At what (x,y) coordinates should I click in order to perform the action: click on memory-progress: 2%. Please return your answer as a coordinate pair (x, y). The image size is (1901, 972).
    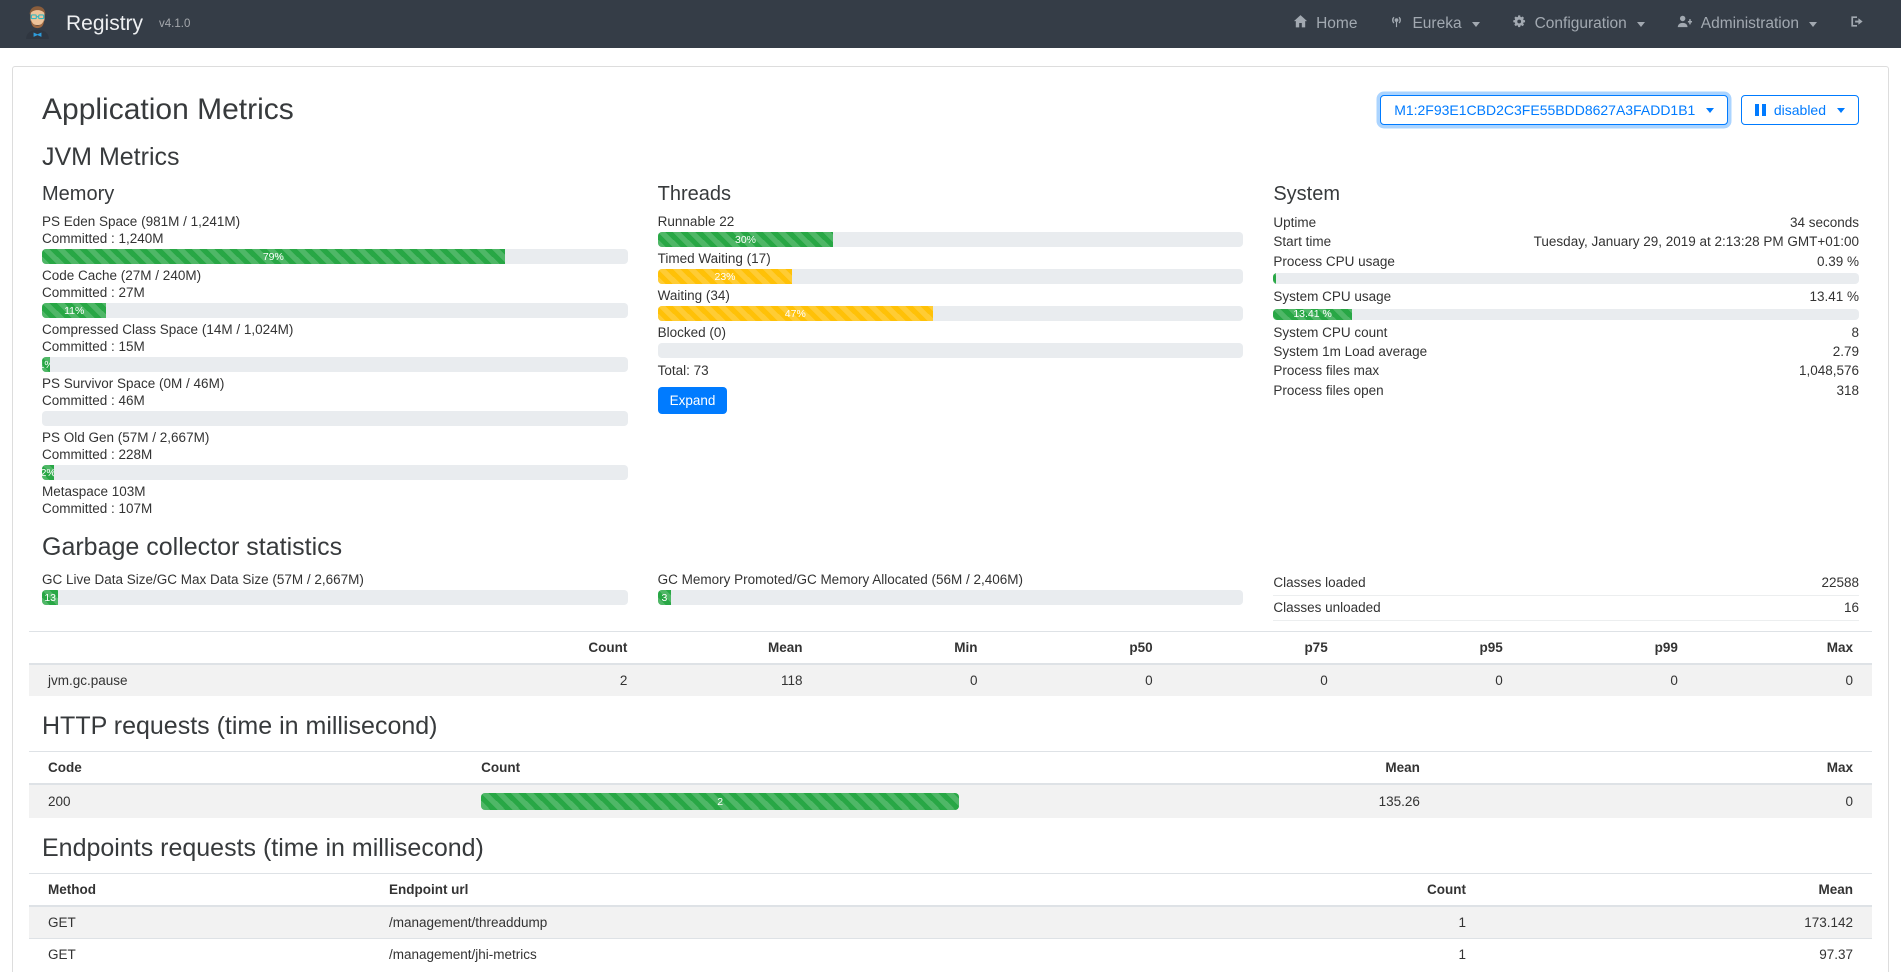
    Looking at the image, I should click on (335, 472).